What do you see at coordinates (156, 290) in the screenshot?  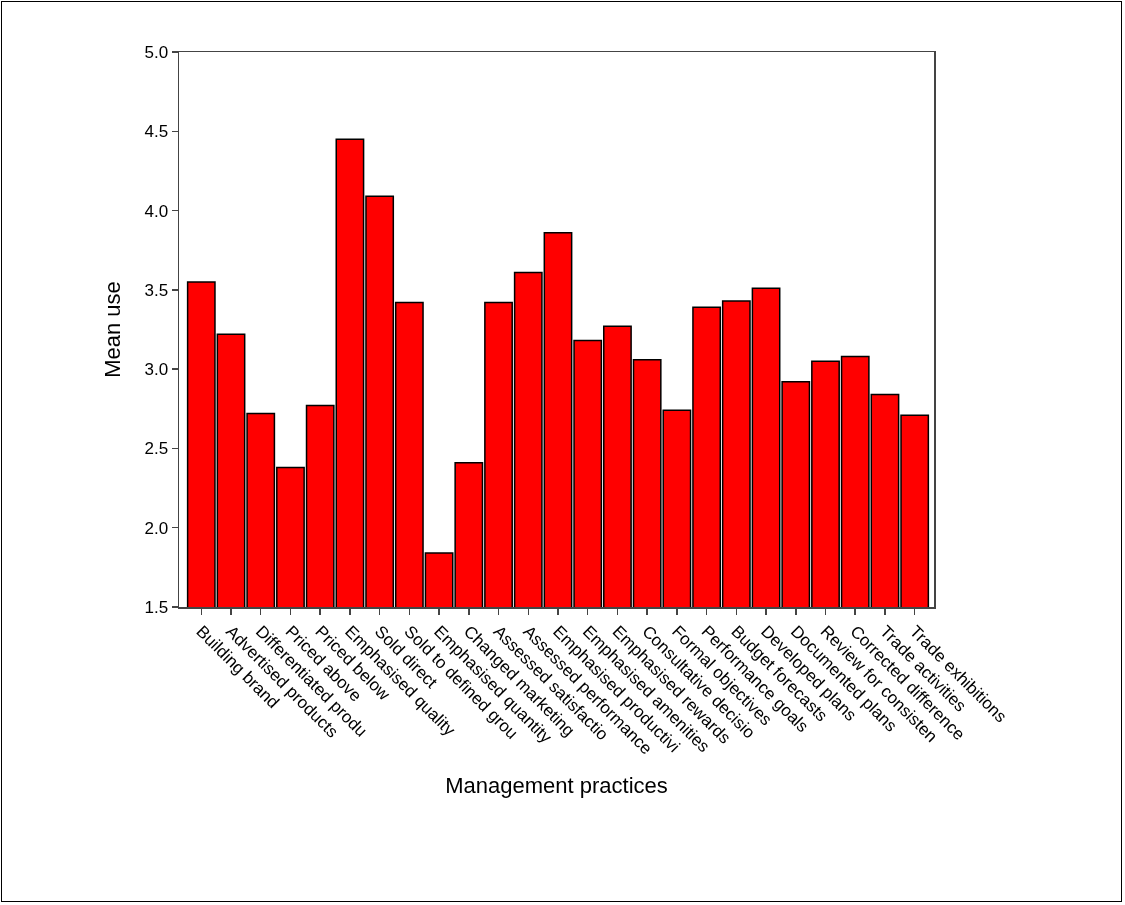 I see `y-tick-label: 3.5` at bounding box center [156, 290].